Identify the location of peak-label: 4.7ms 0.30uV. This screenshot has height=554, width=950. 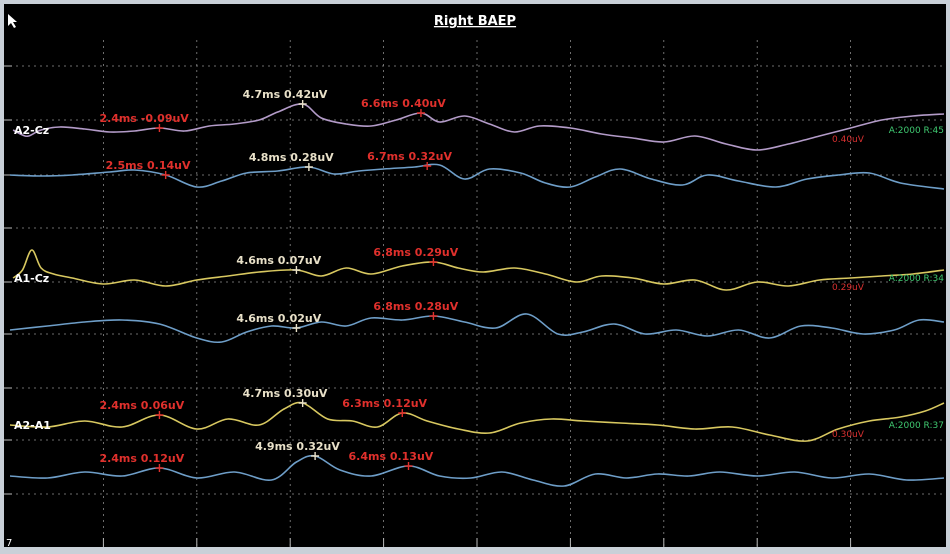
(285, 393).